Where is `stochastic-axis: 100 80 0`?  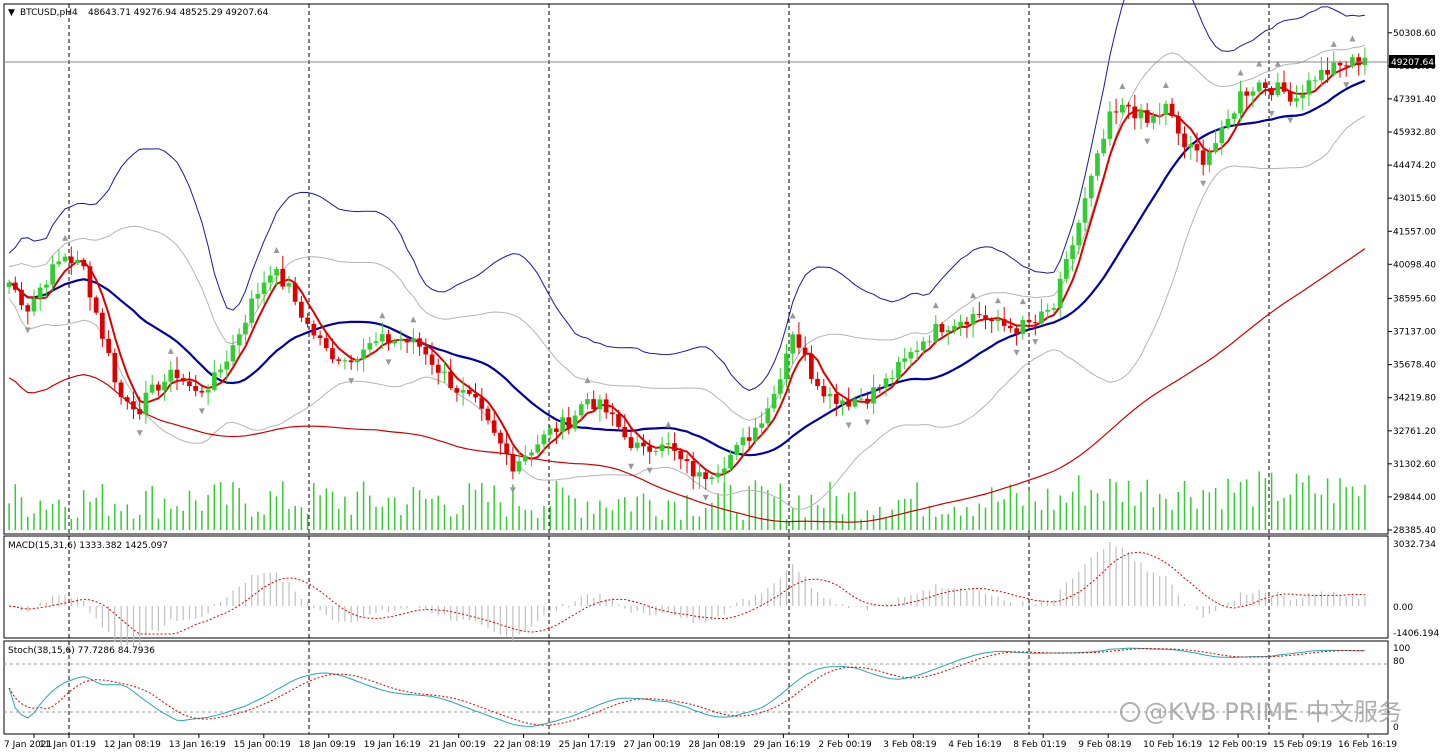 stochastic-axis: 100 80 0 is located at coordinates (1401, 688).